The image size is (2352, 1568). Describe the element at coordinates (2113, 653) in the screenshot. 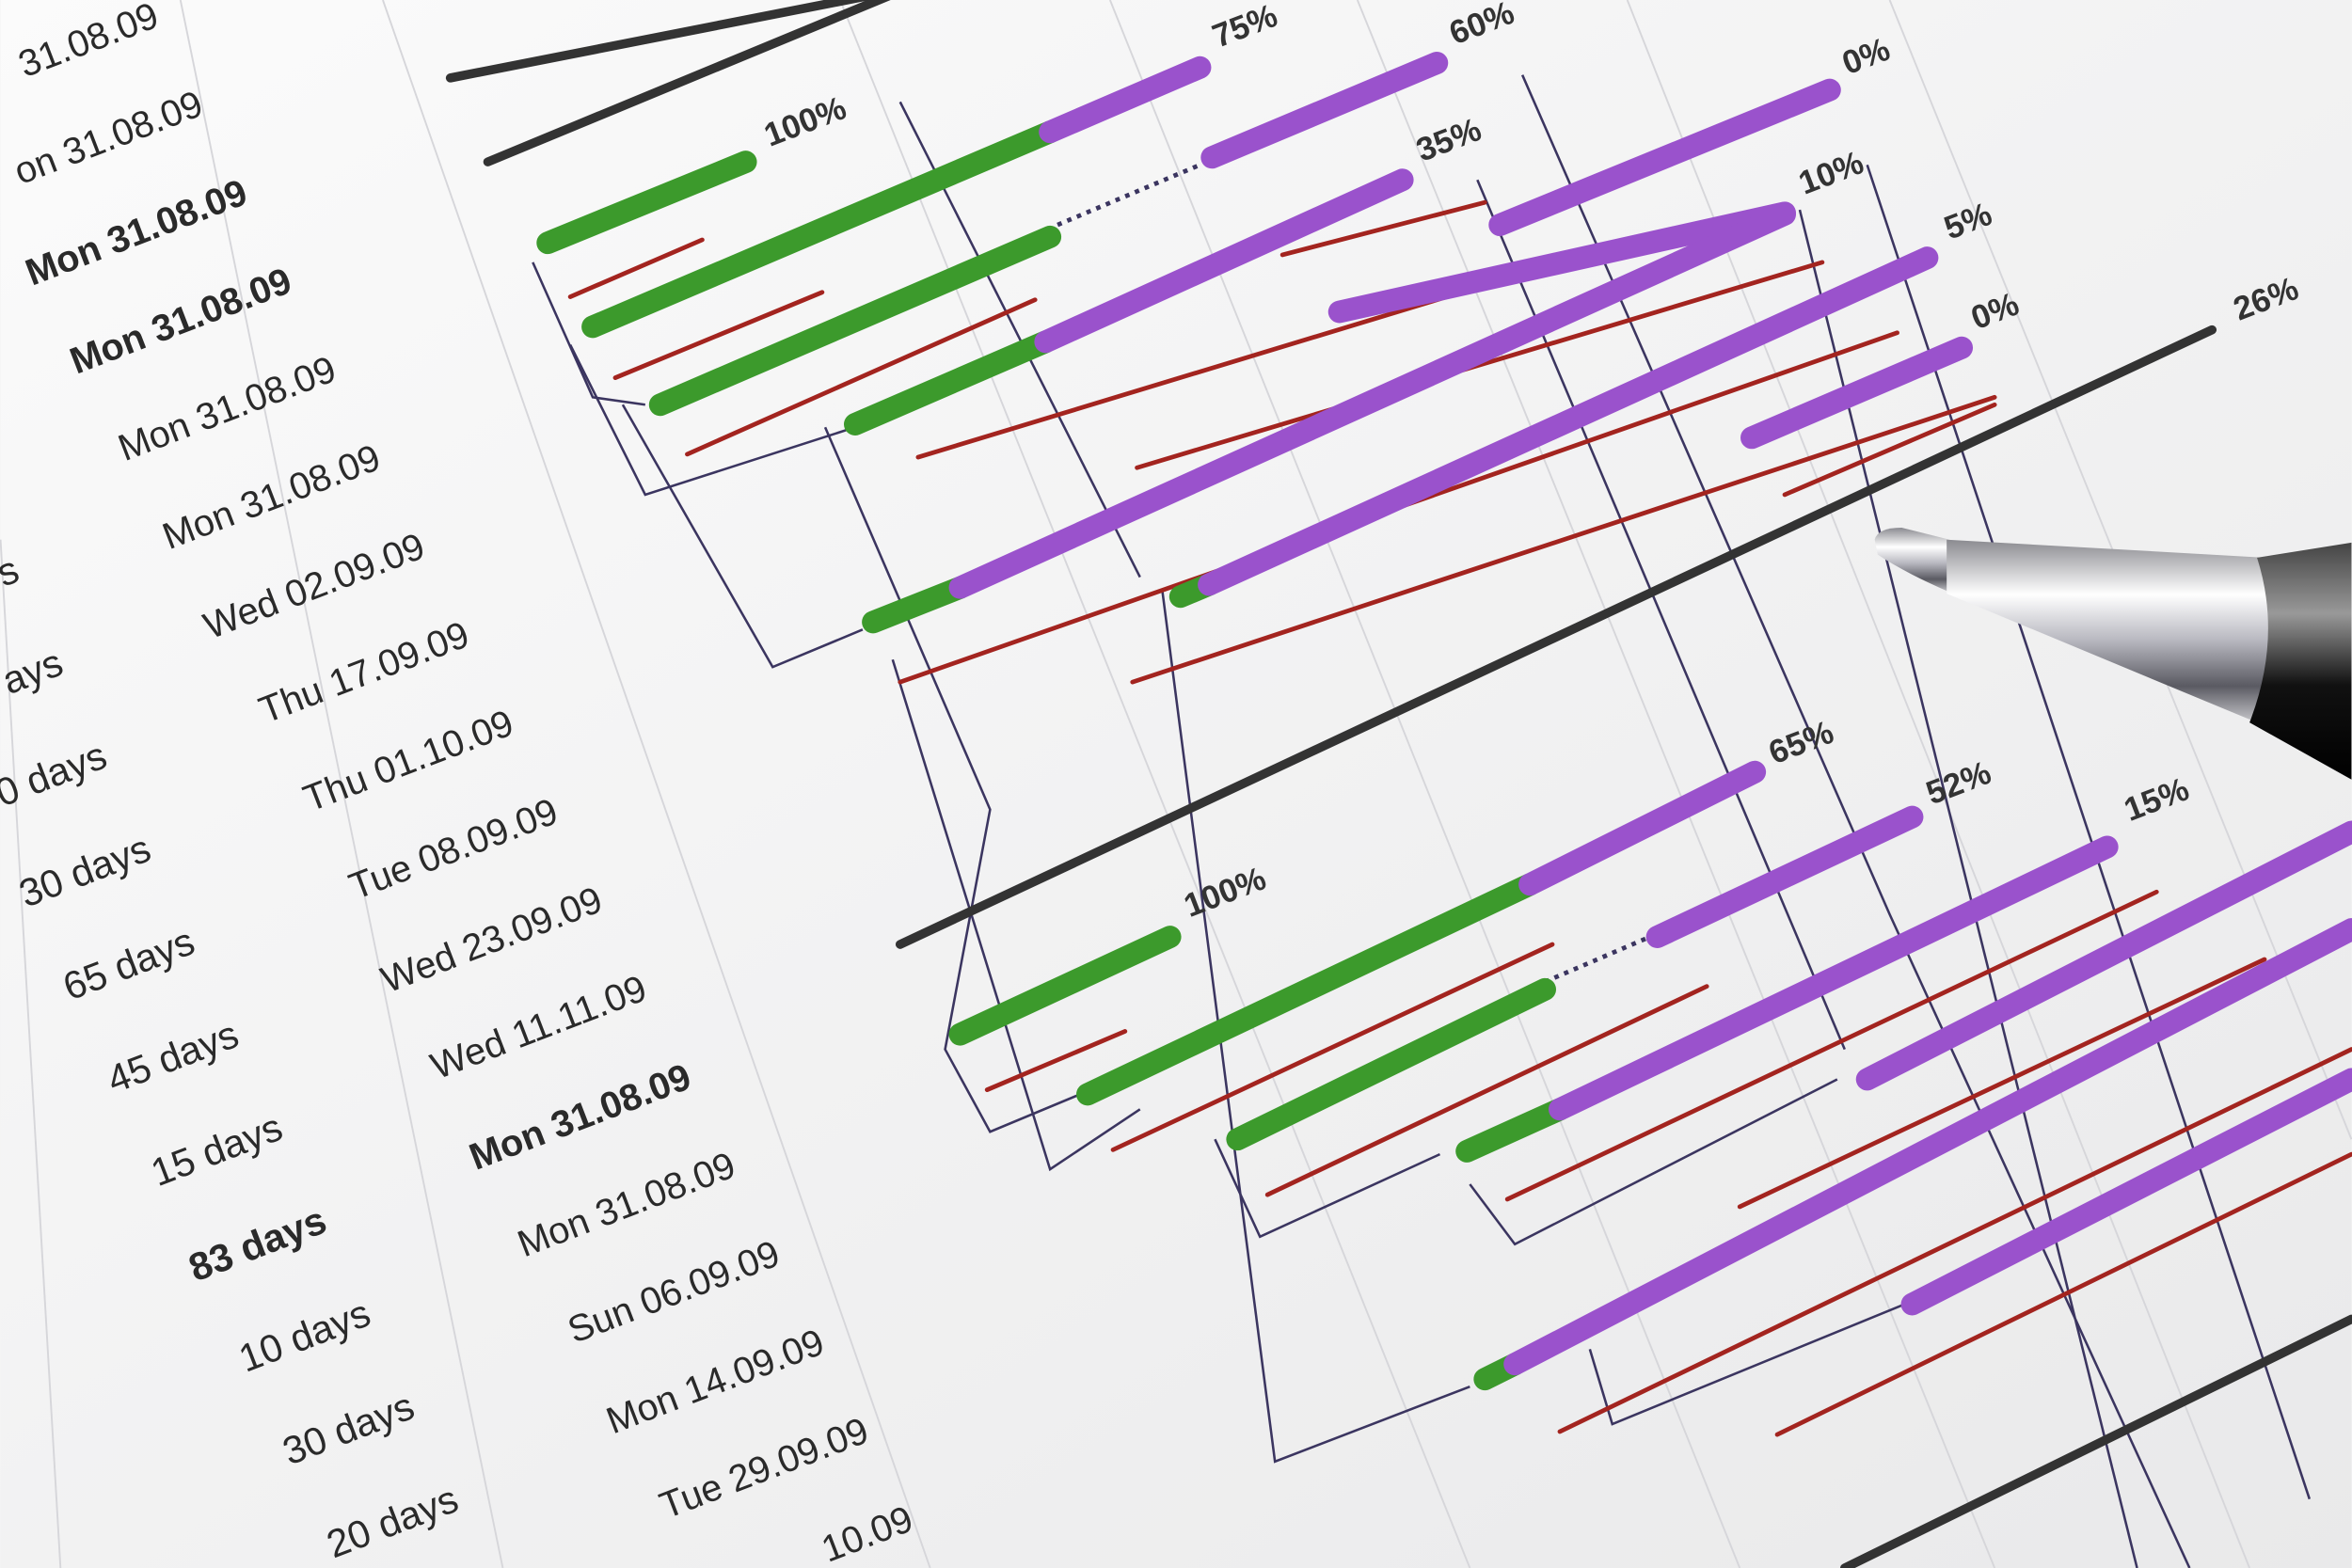

I see `pen` at that location.